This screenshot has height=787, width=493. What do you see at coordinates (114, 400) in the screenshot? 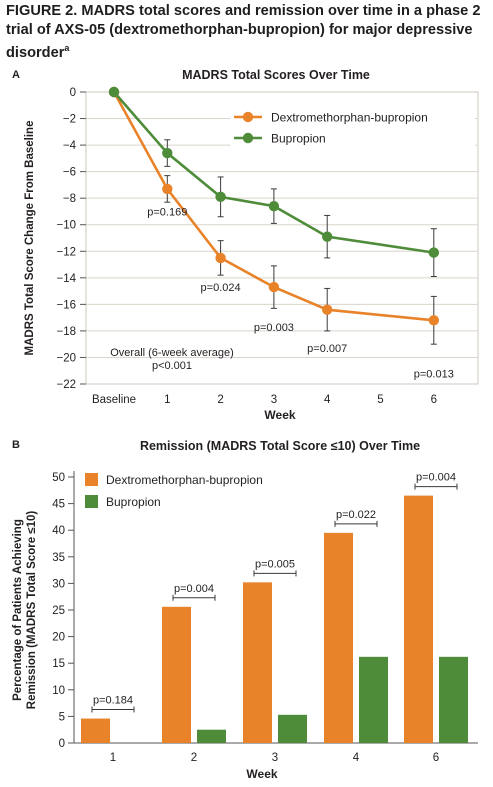
I see `panel-a-x-tick-label: Baseline` at bounding box center [114, 400].